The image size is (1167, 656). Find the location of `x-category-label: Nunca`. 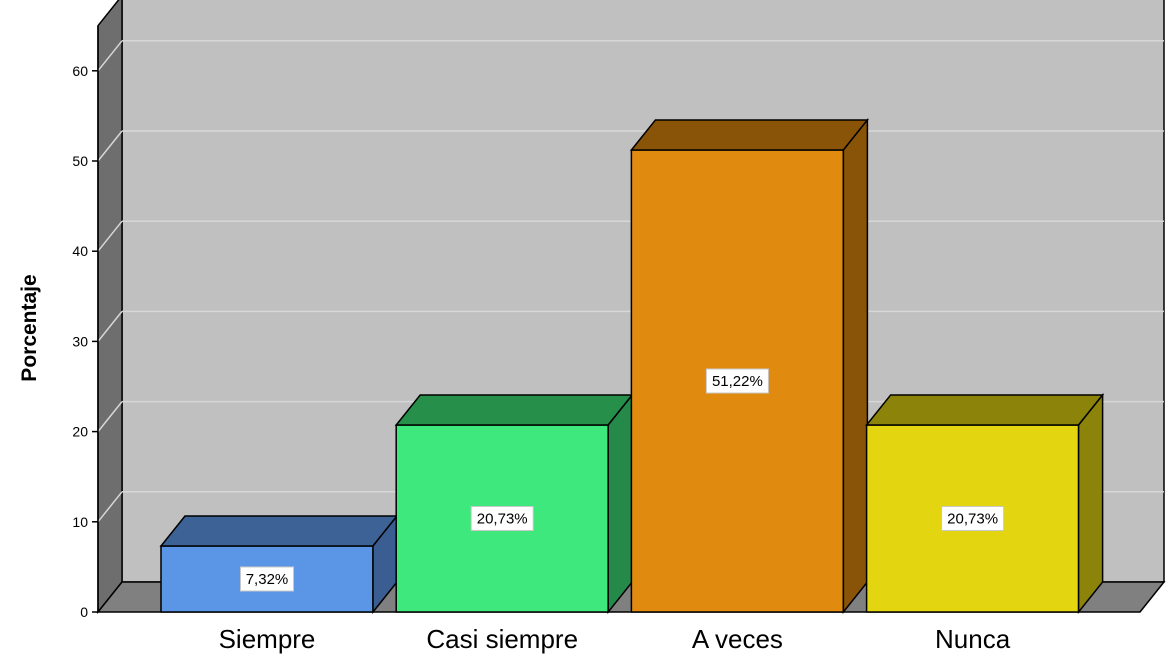

x-category-label: Nunca is located at coordinates (973, 639).